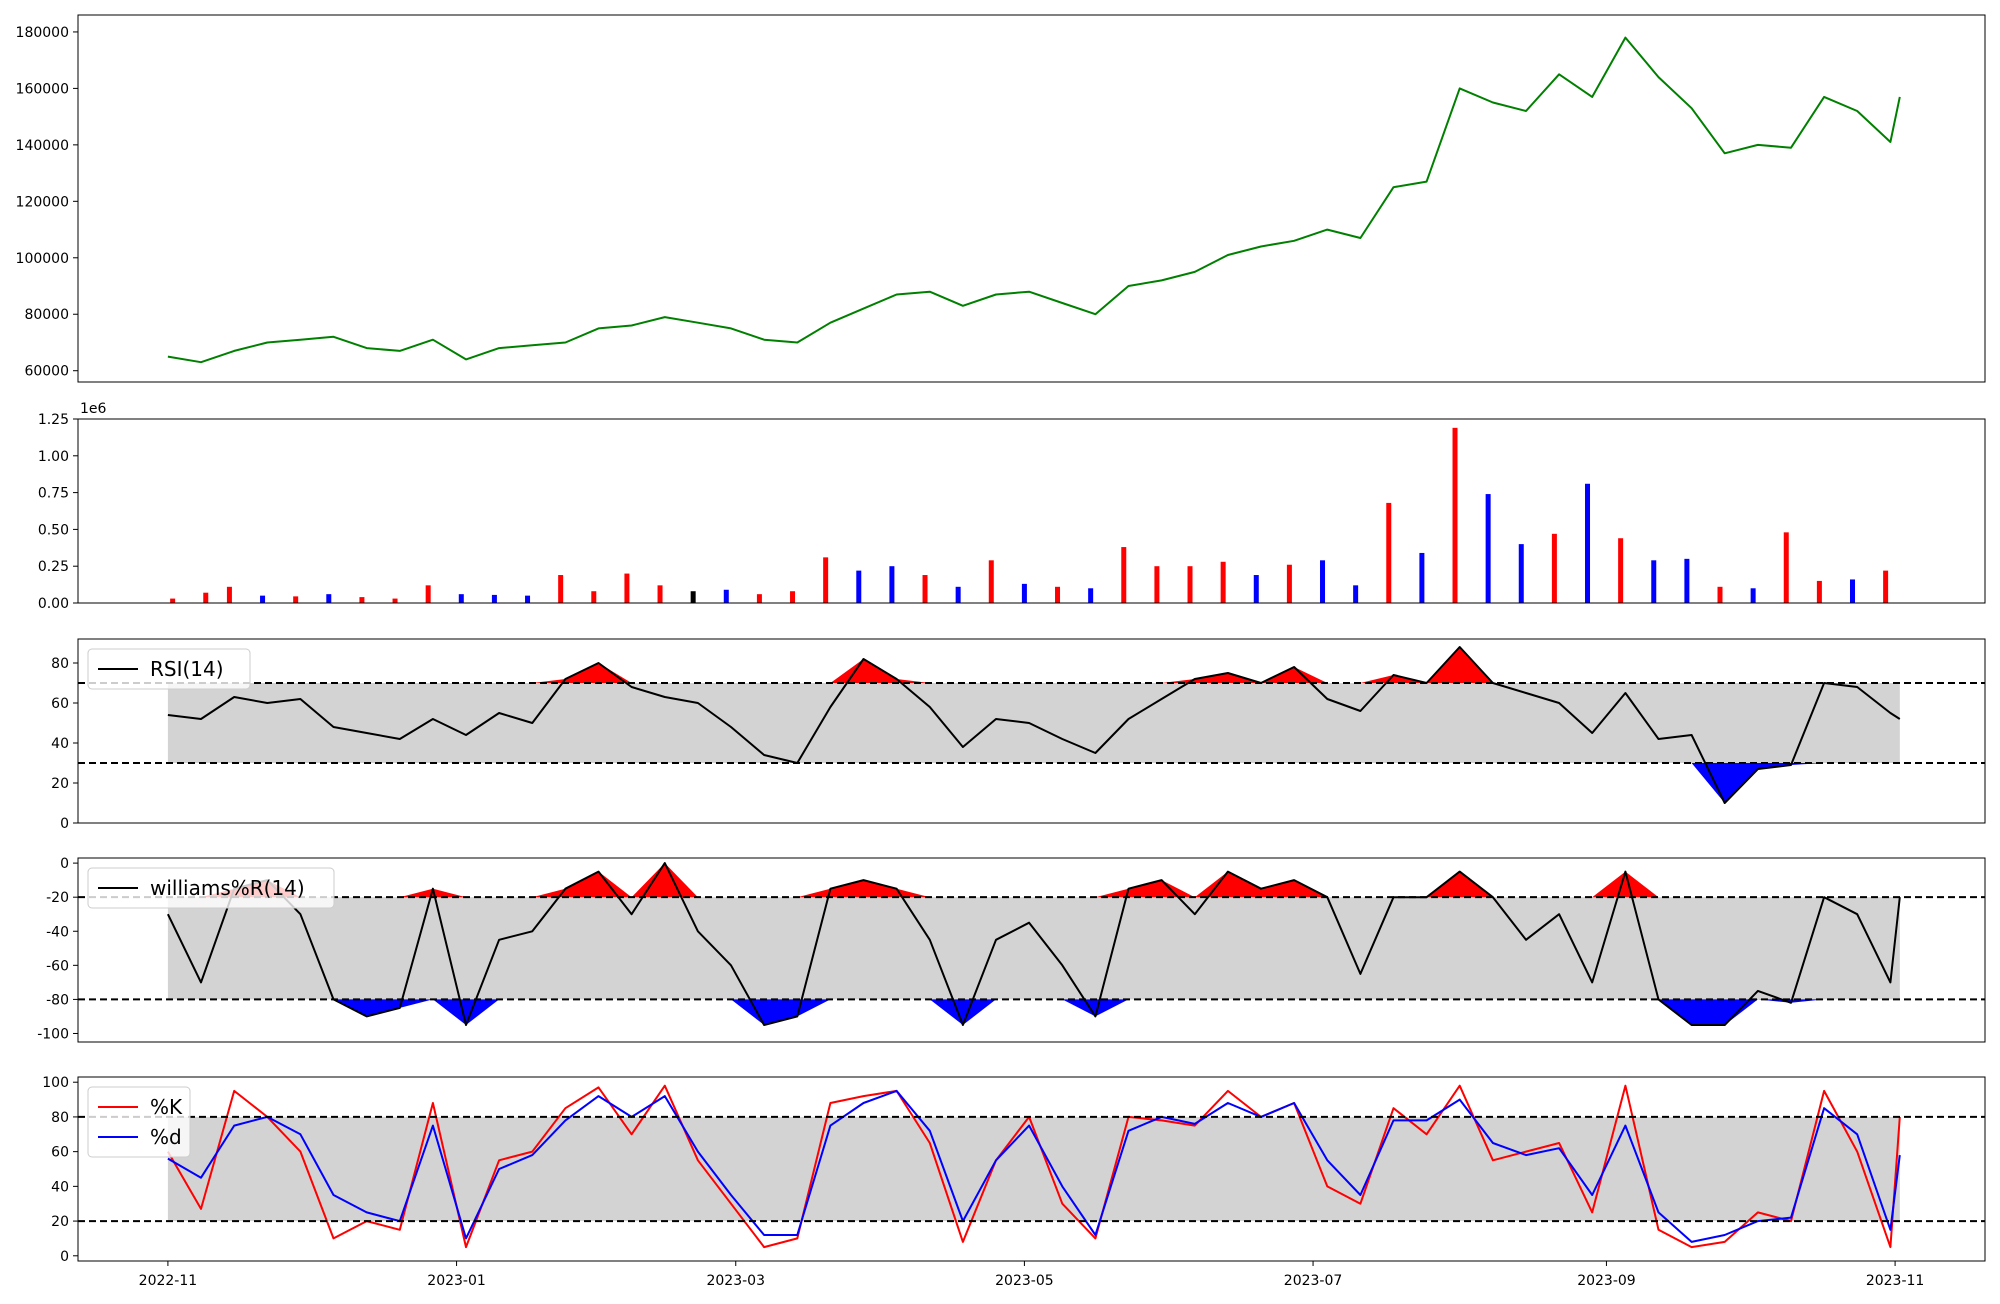  What do you see at coordinates (1033, 880) in the screenshot?
I see `williams-overbought-fill` at bounding box center [1033, 880].